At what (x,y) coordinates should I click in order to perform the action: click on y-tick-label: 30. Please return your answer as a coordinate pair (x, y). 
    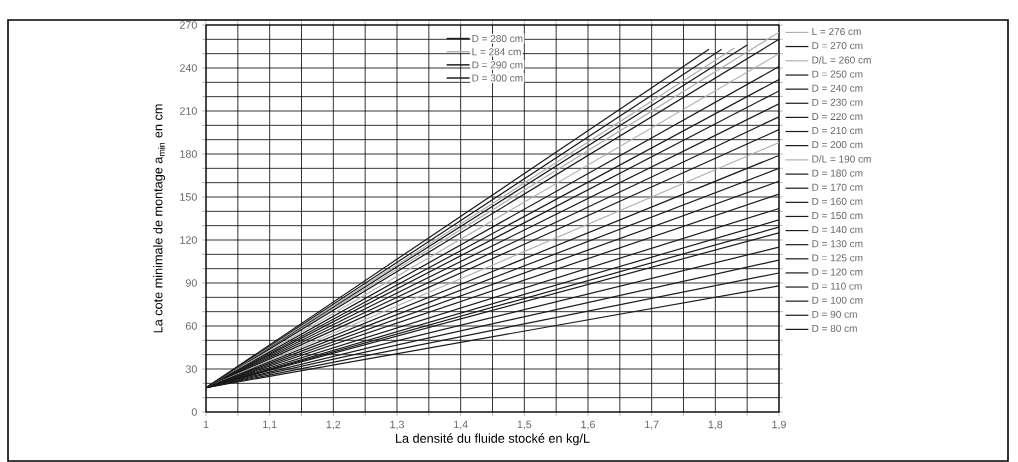
    Looking at the image, I should click on (191, 369).